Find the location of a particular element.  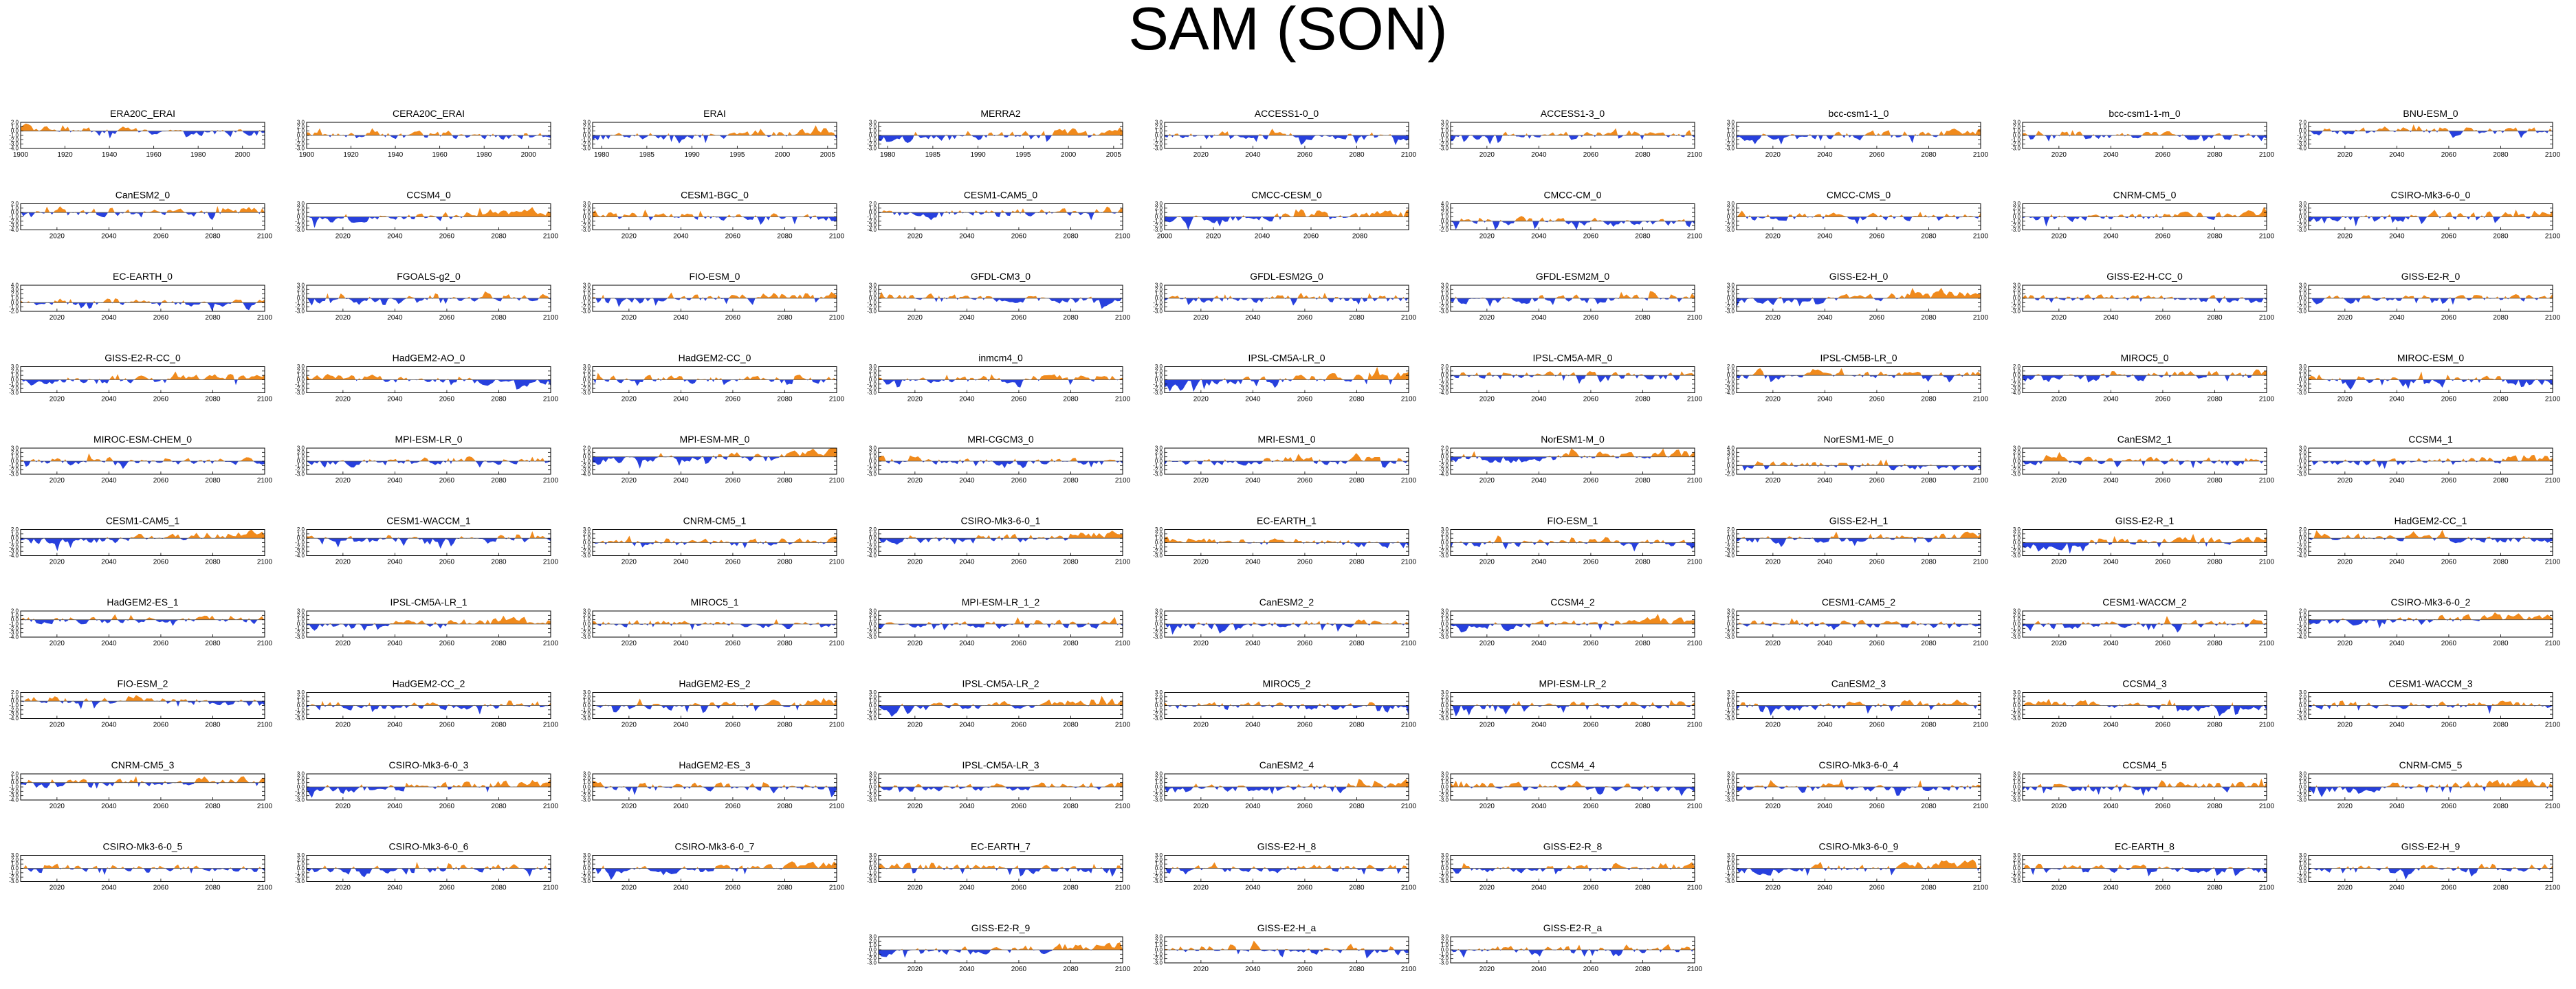

panel-title: HadGEM2-ES_3 is located at coordinates (714, 765).